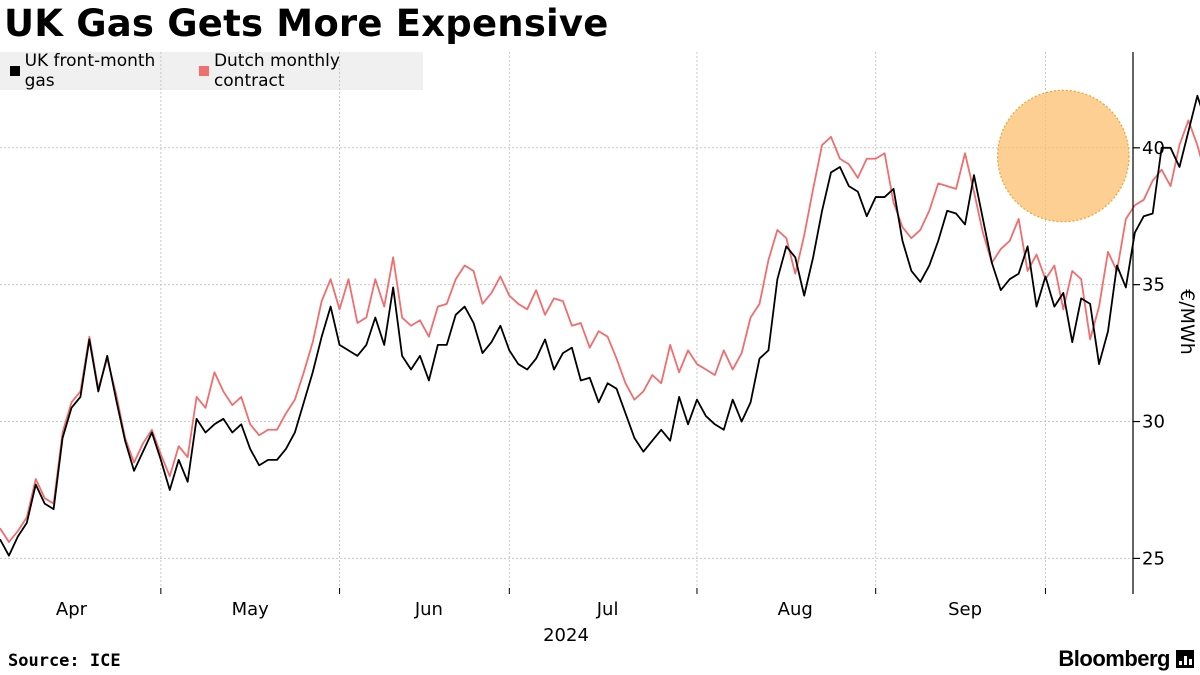 This screenshot has height=675, width=1200. Describe the element at coordinates (1153, 148) in the screenshot. I see `y-tick-label: 40` at that location.